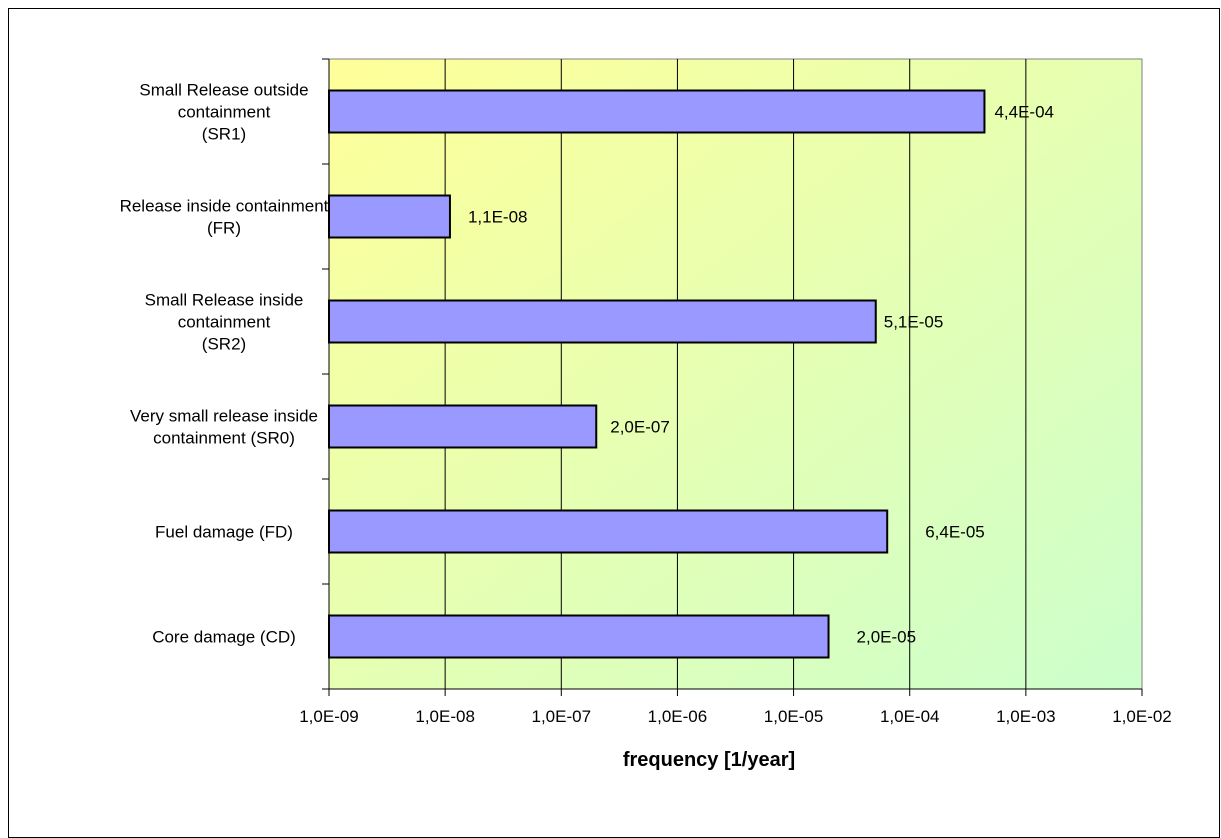 The image size is (1221, 838). What do you see at coordinates (914, 322) in the screenshot?
I see `data-label: 5,1E-05` at bounding box center [914, 322].